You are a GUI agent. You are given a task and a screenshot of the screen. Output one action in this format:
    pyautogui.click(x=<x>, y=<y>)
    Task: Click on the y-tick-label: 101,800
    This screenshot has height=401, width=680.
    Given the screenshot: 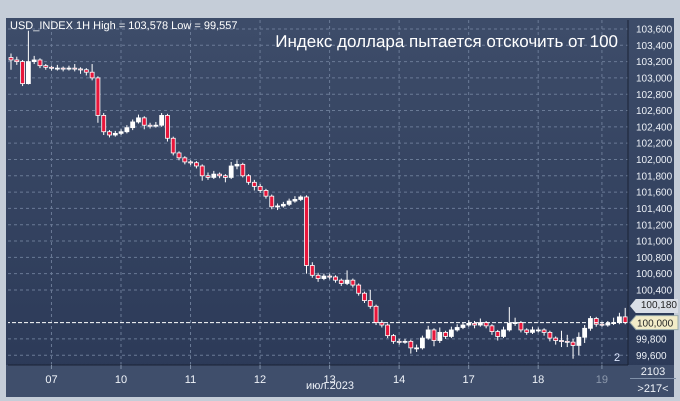 What is the action you would take?
    pyautogui.click(x=654, y=176)
    